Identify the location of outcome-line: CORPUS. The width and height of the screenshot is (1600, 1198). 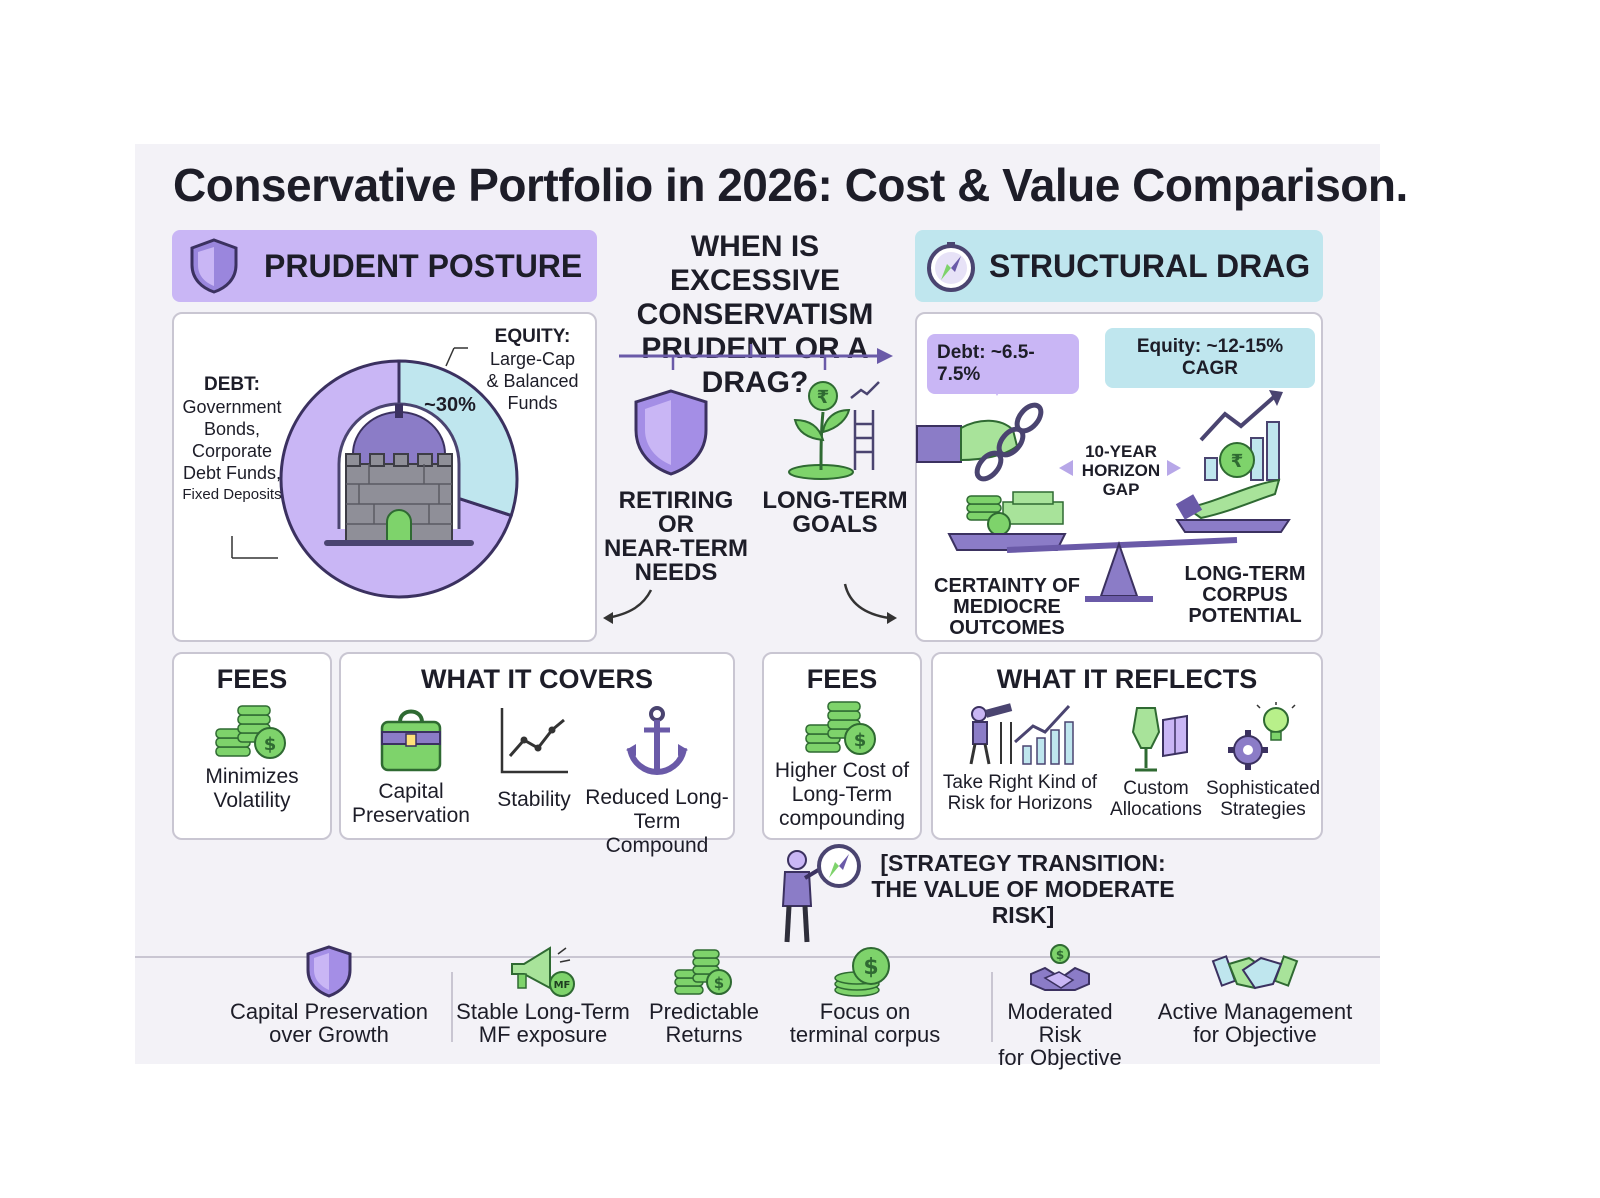
(1245, 595).